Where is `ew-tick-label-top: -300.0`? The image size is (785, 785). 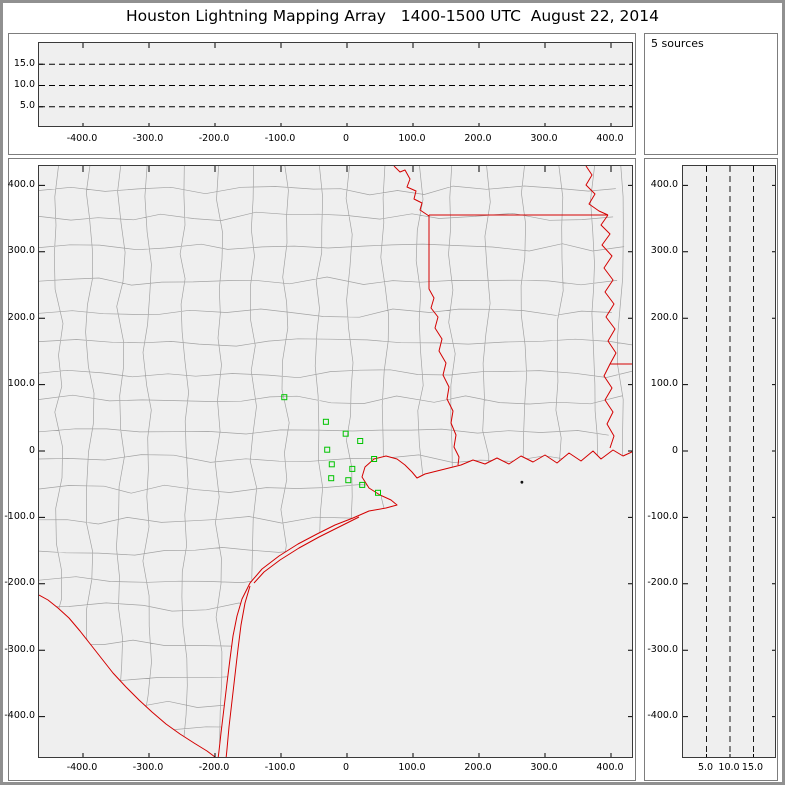
ew-tick-label-top: -300.0 is located at coordinates (148, 138).